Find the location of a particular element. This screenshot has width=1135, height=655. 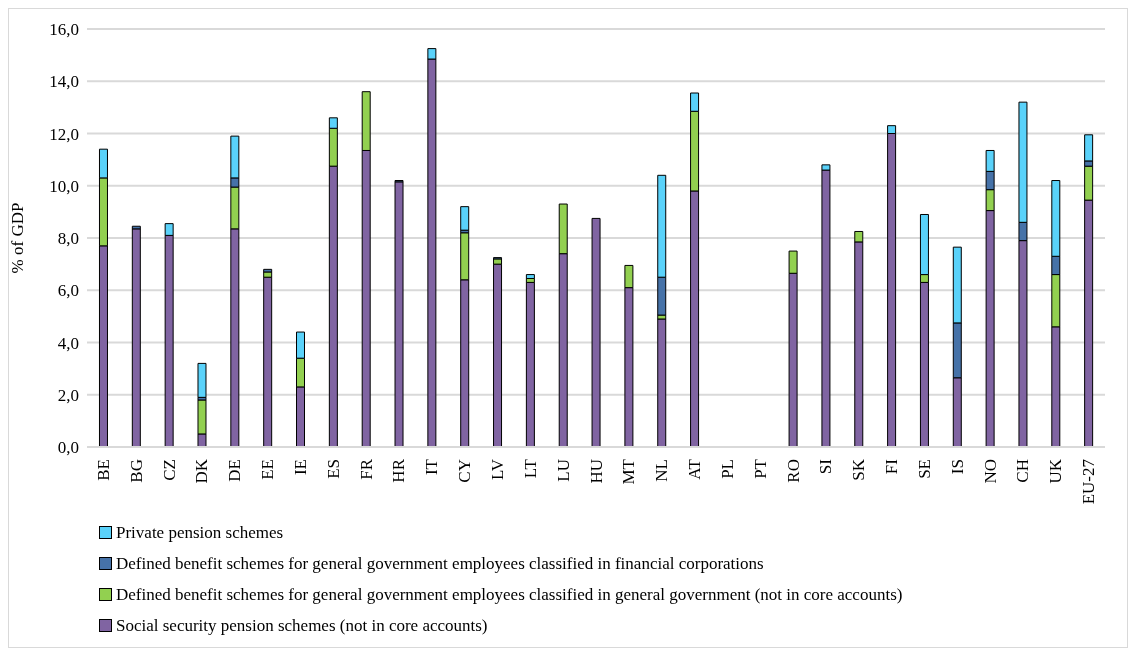

x-tick-label: EE is located at coordinates (268, 469).